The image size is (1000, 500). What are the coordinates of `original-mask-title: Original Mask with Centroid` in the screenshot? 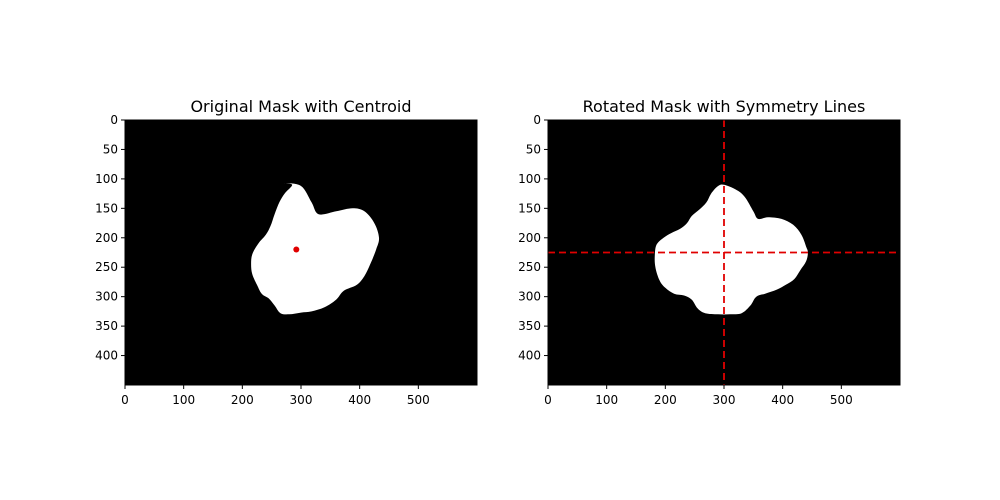 It's located at (300, 106).